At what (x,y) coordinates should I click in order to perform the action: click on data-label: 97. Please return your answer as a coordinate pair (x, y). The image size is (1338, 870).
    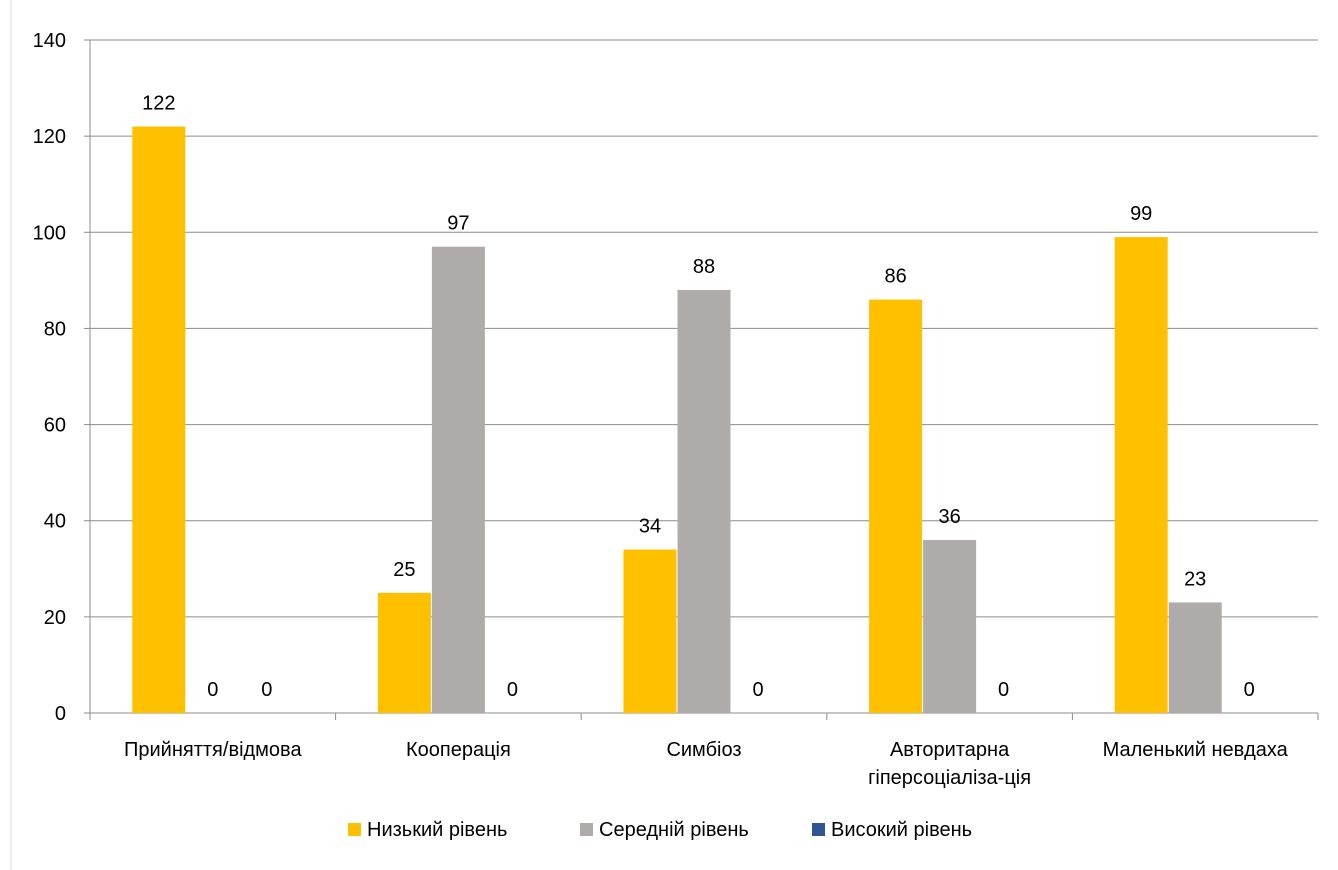
    Looking at the image, I should click on (458, 224).